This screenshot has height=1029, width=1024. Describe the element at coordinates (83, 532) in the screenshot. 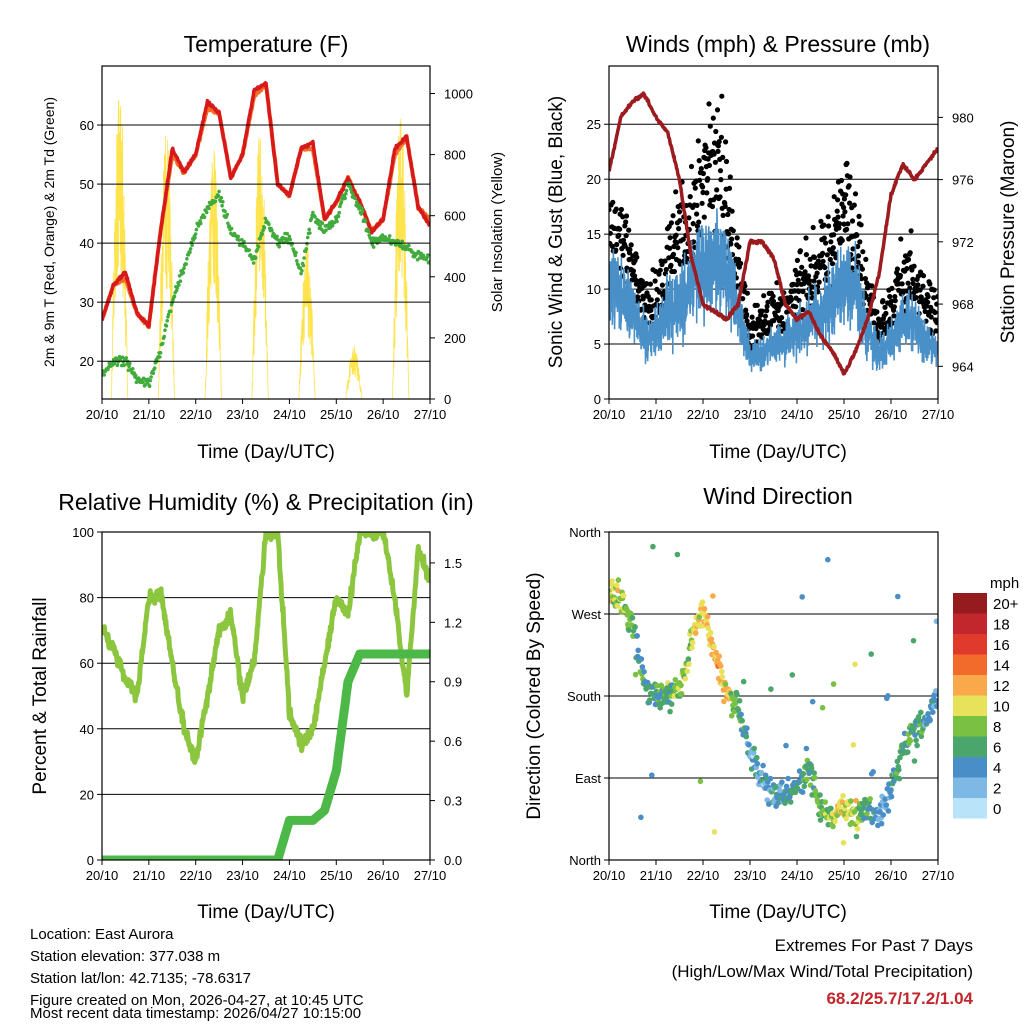

I see `y-tick-label: 100` at that location.